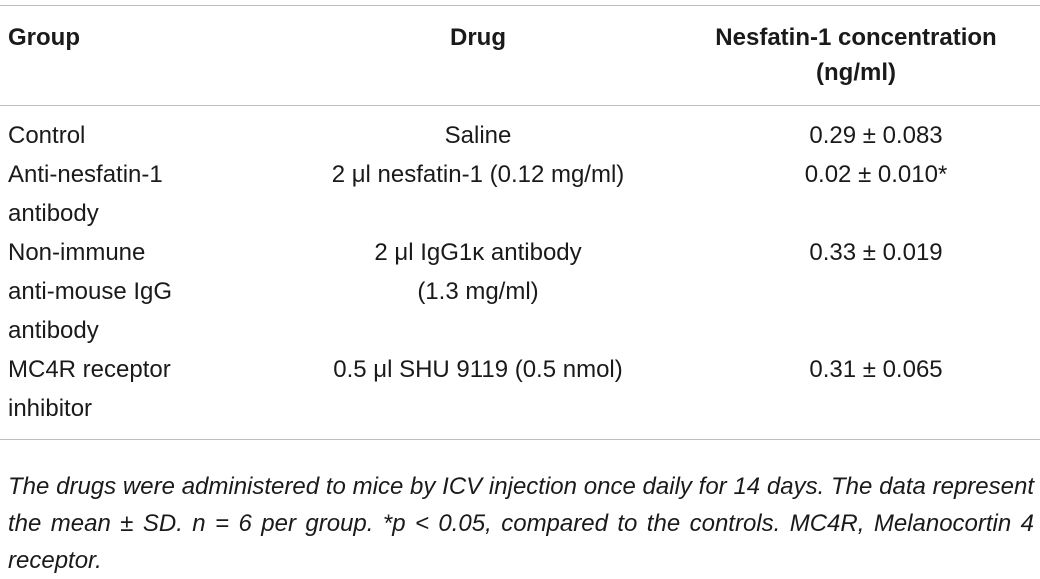 This screenshot has height=579, width=1040. What do you see at coordinates (144, 395) in the screenshot?
I see `cell-group: MC4R receptor inhibitor` at bounding box center [144, 395].